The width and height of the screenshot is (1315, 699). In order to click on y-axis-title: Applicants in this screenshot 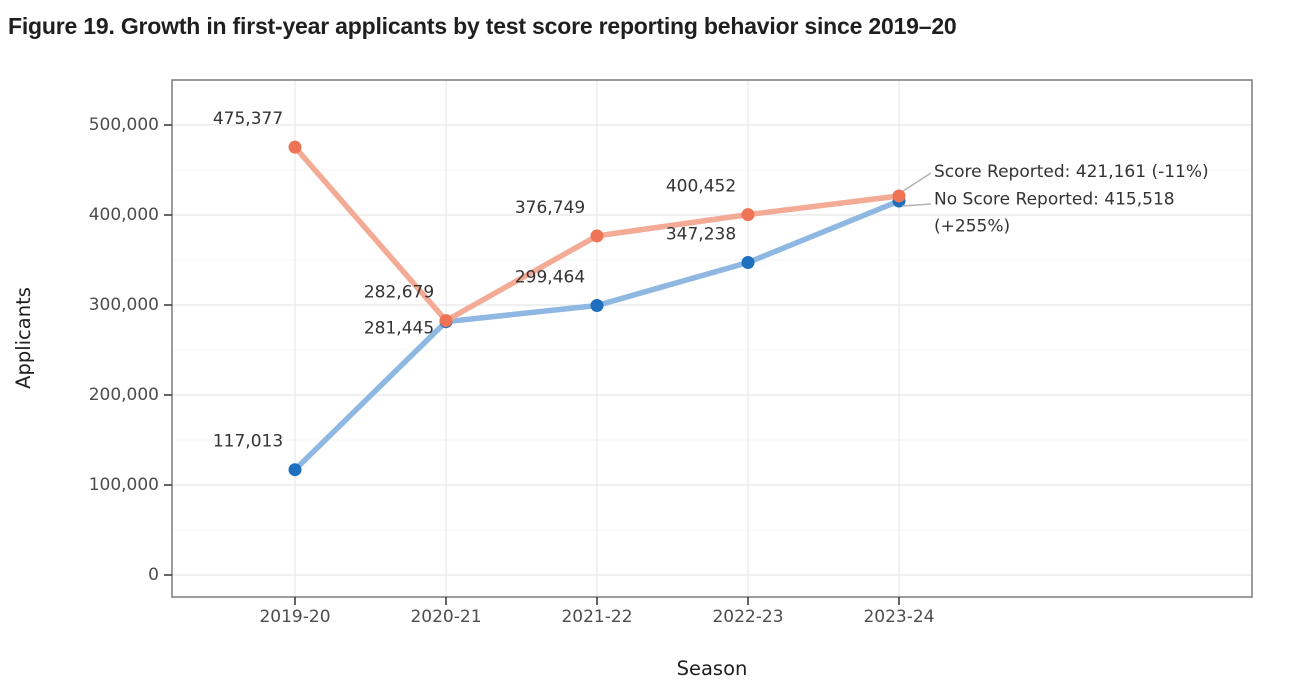, I will do `click(23, 338)`.